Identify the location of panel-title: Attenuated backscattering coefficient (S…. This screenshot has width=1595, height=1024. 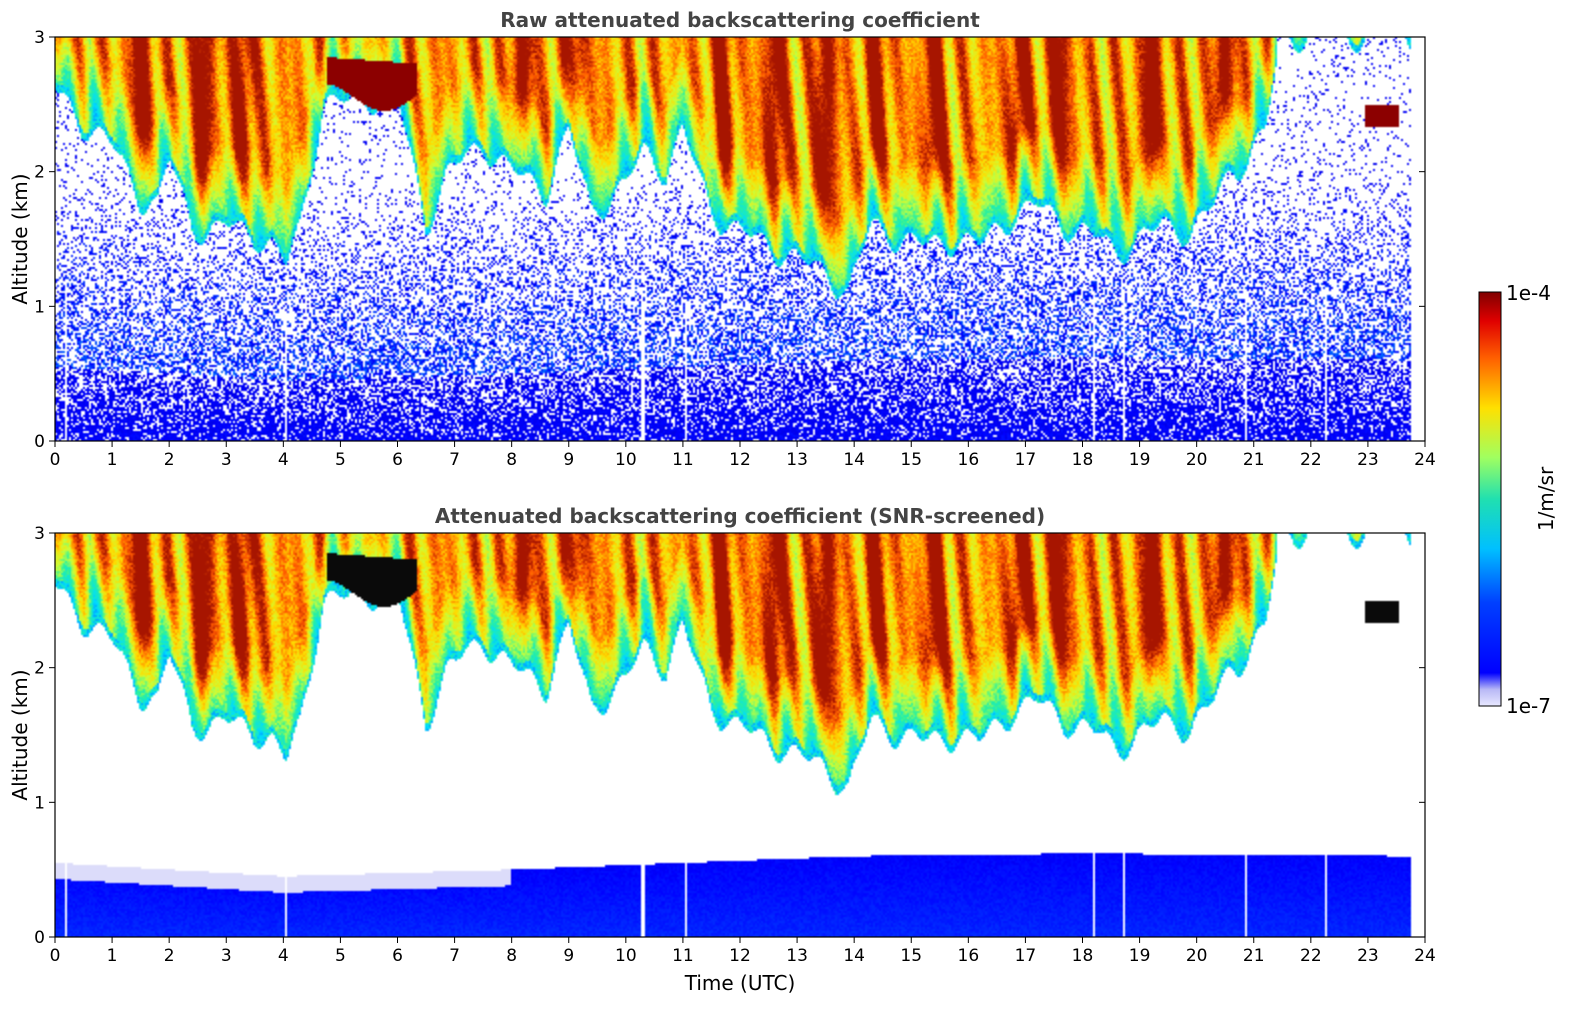
(740, 516).